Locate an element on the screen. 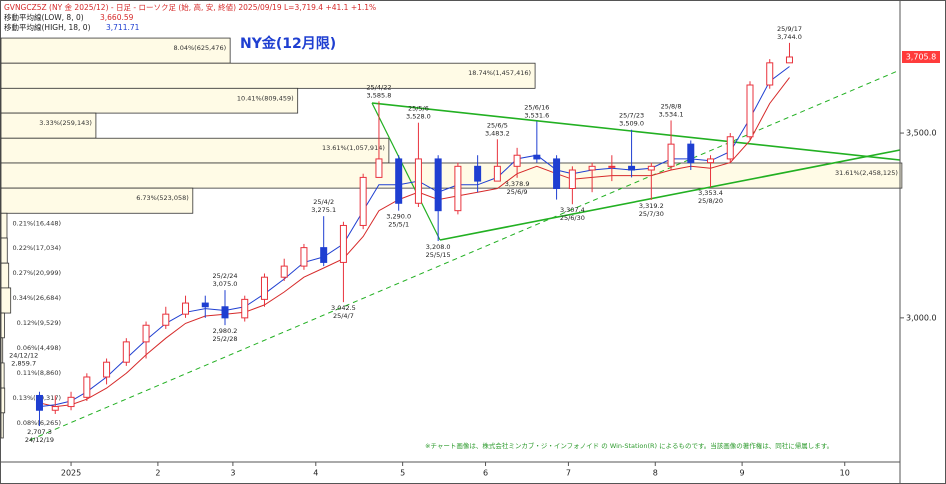 This screenshot has width=946, height=484. annotation-value: 3,531.6 is located at coordinates (536, 115).